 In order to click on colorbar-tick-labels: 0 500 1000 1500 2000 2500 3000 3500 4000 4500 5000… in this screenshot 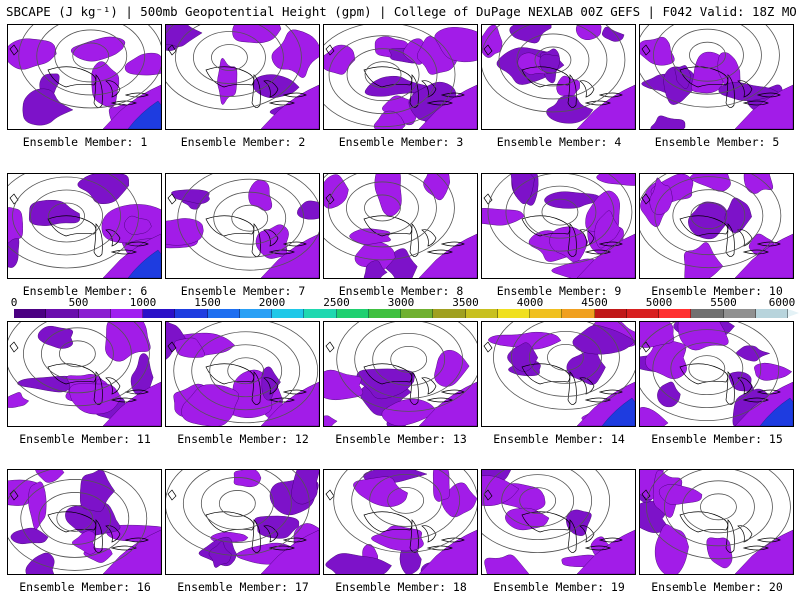, I will do `click(400, 303)`.